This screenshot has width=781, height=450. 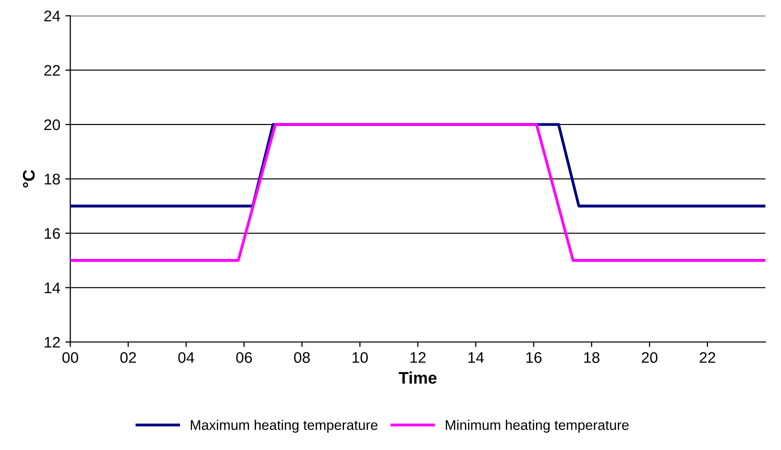 What do you see at coordinates (592, 357) in the screenshot?
I see `x-tick-label: 18` at bounding box center [592, 357].